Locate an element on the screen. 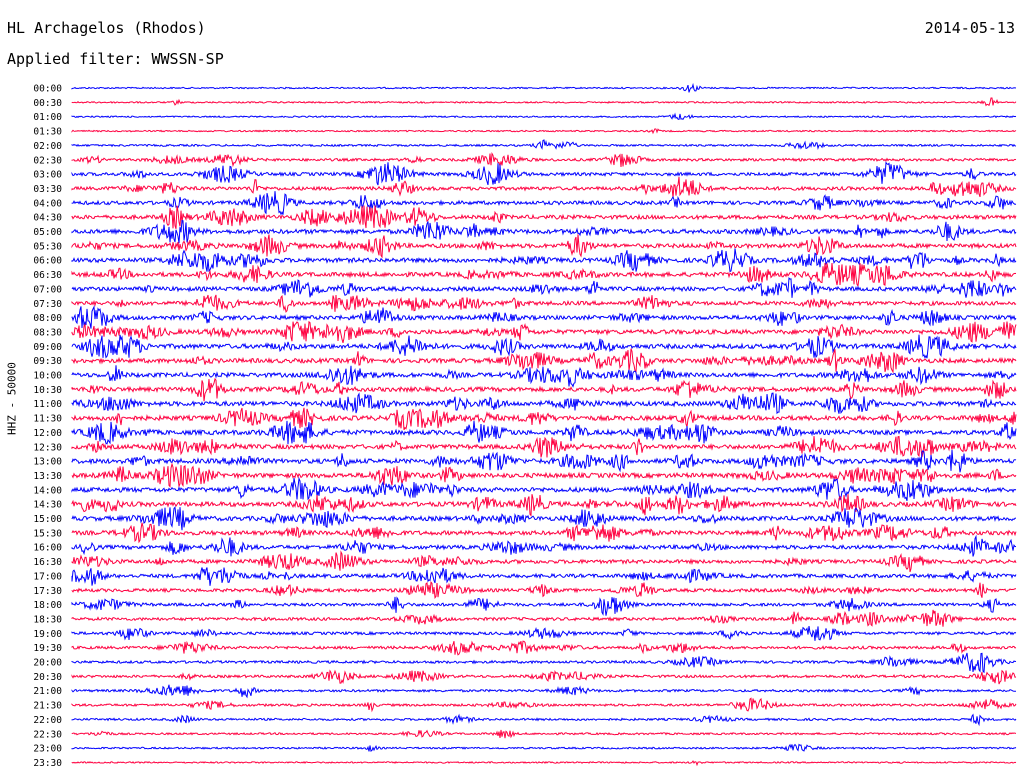  row-time-label: 19:30 is located at coordinates (47, 648).